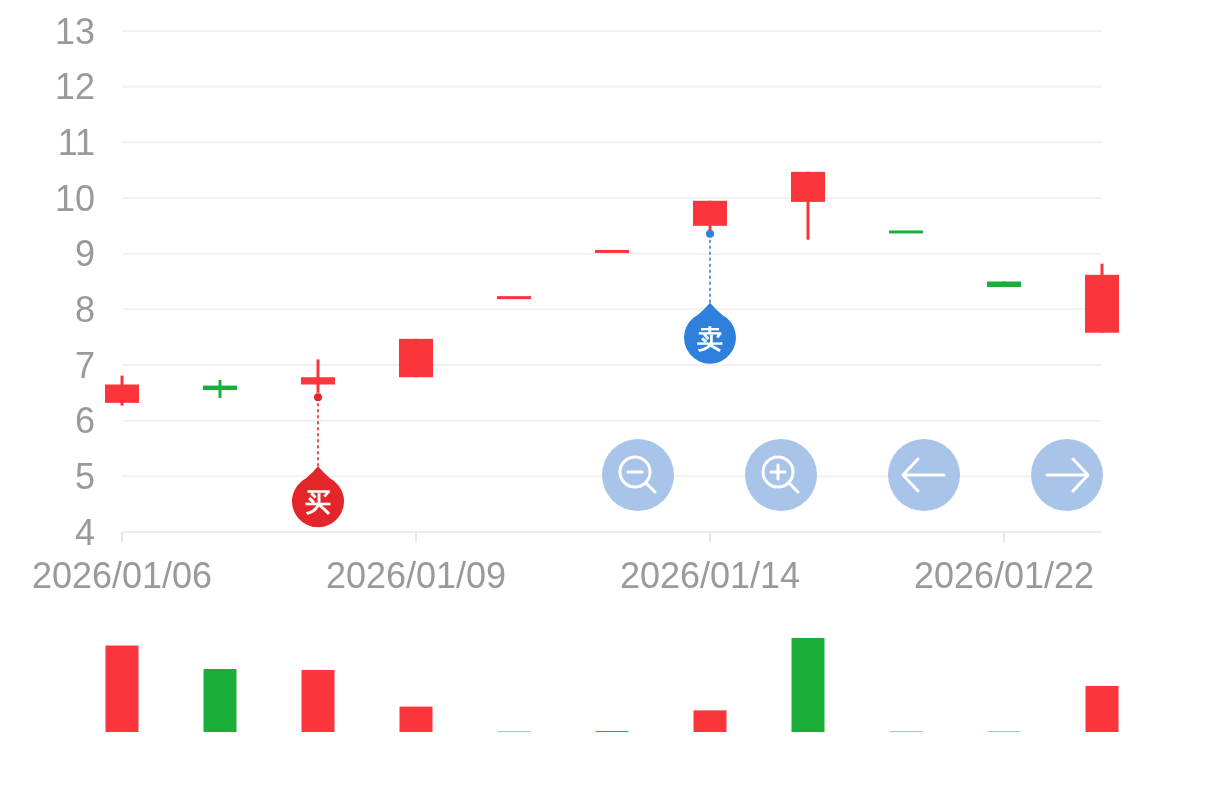 Image resolution: width=1224 pixels, height=812 pixels. I want to click on data-label: 卖, so click(710, 338).